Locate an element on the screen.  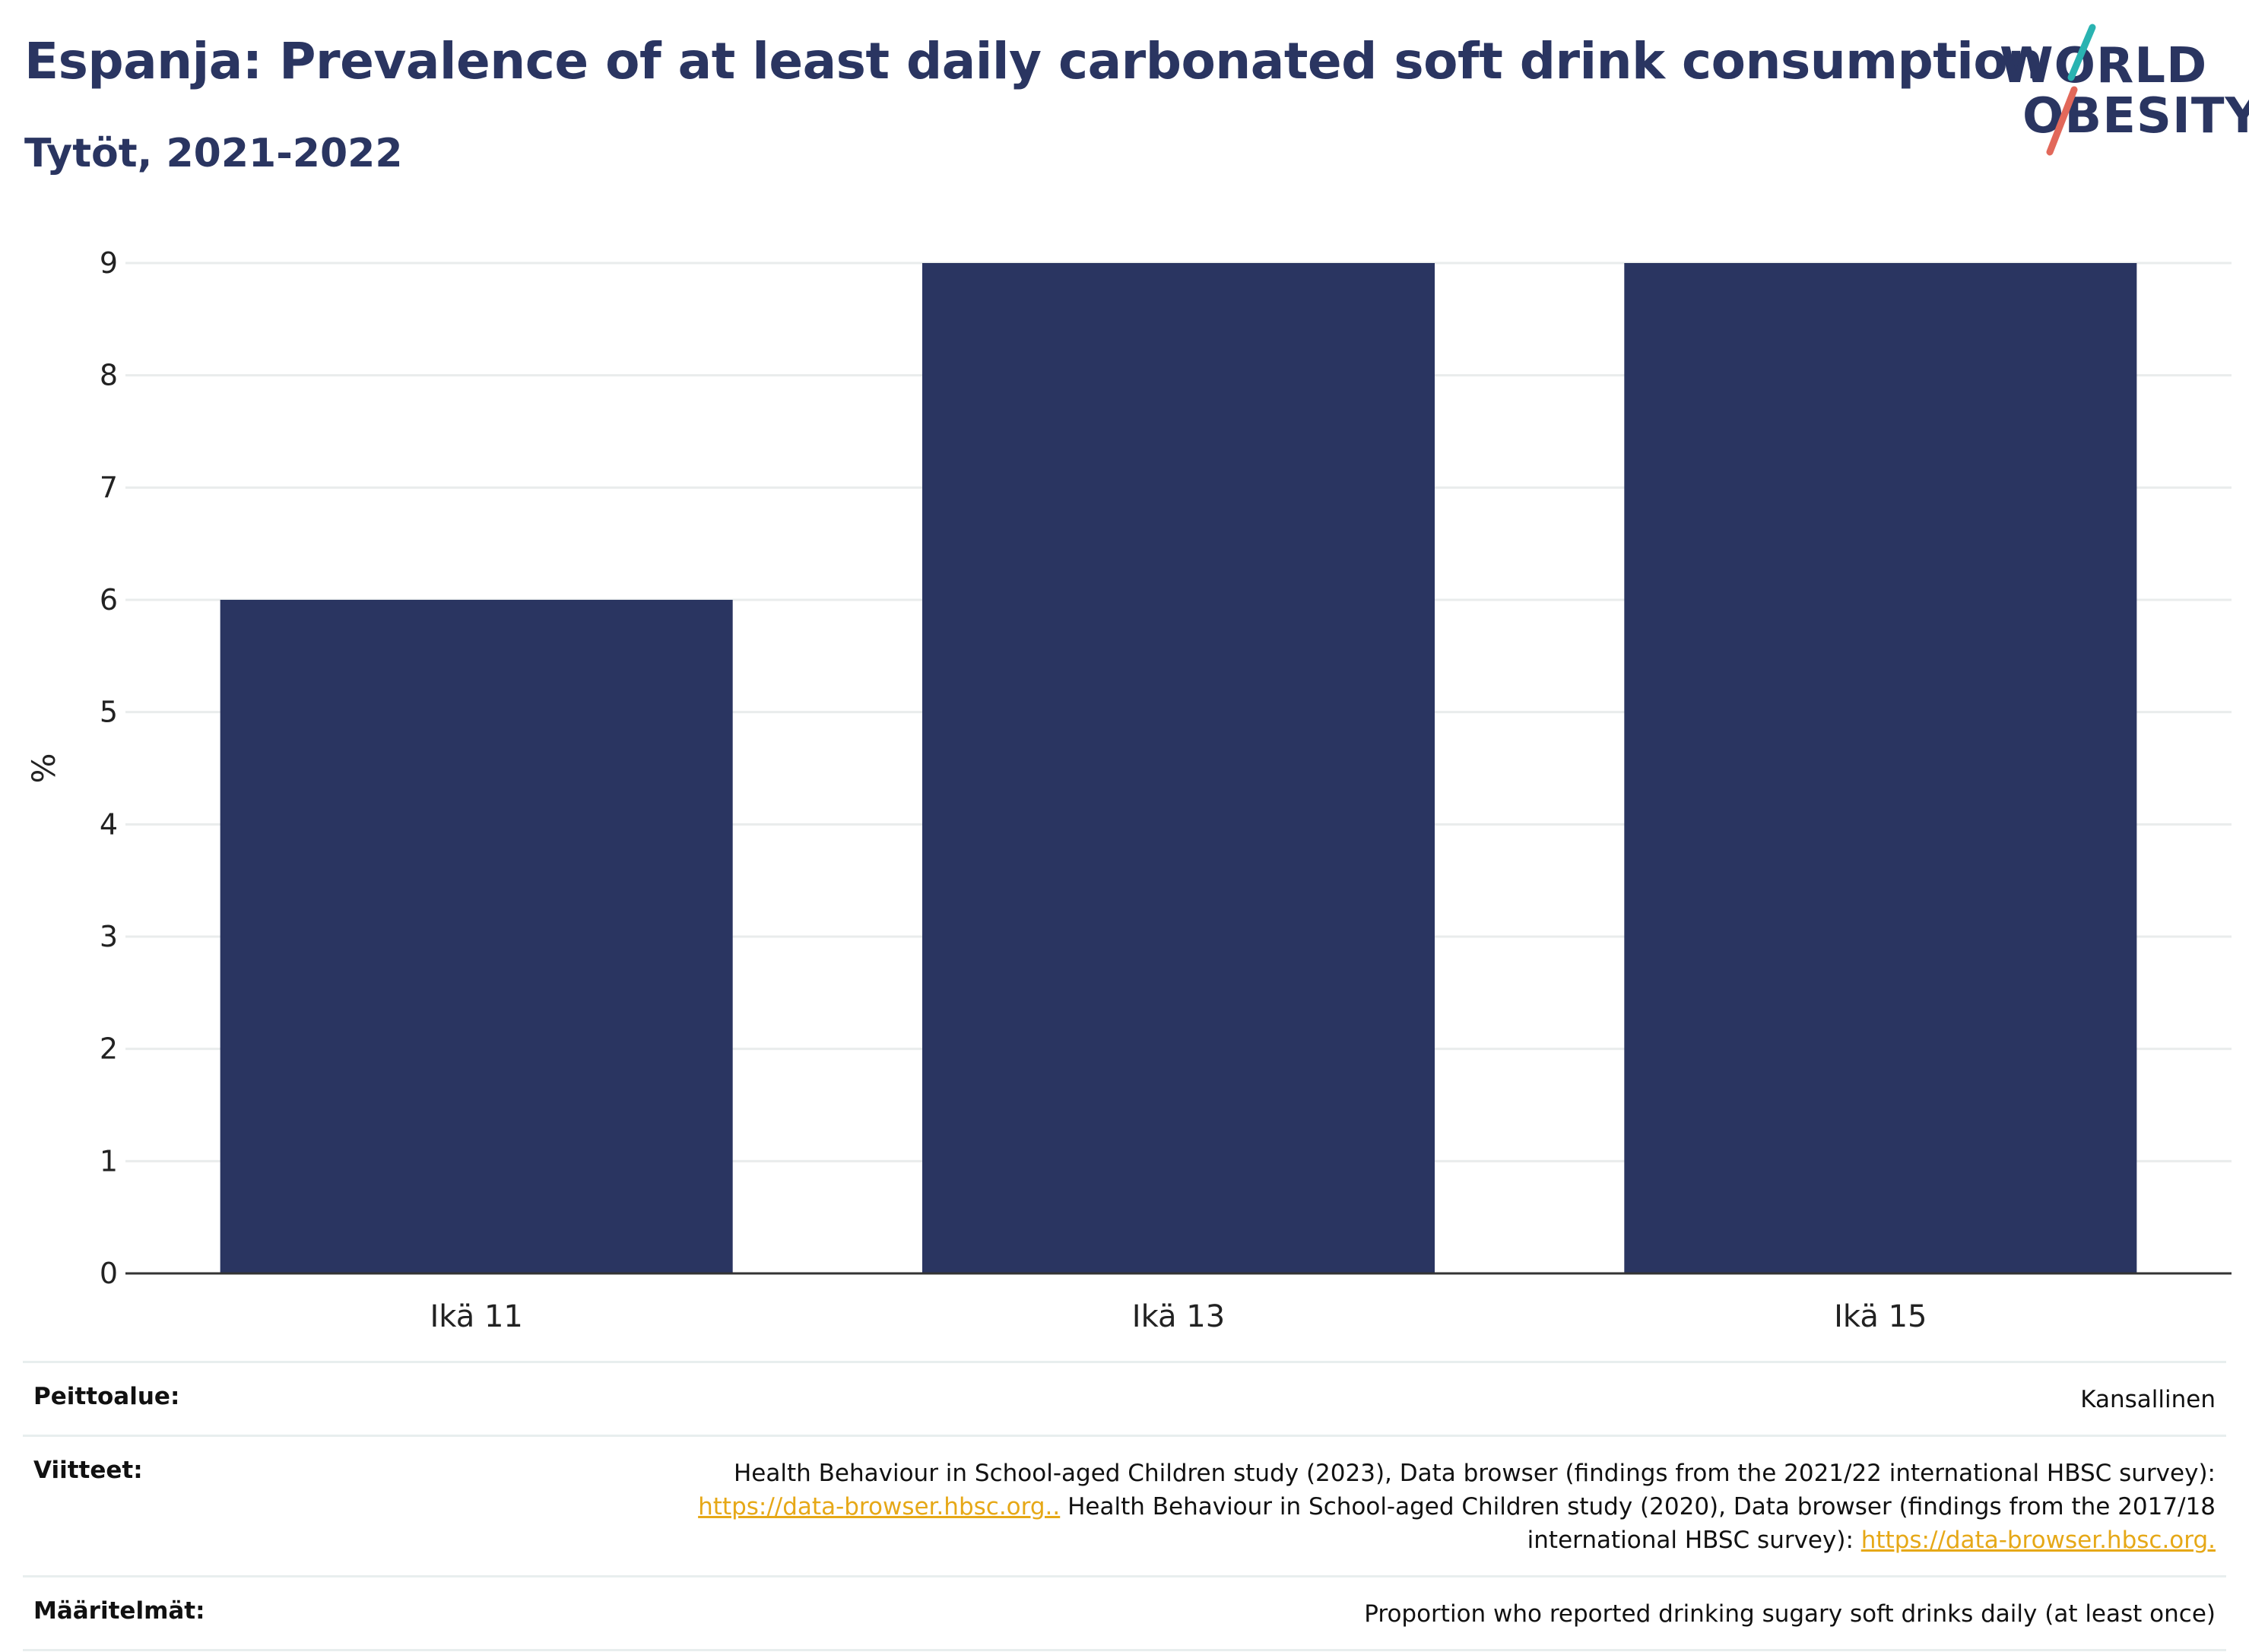
x-tick-label: Ikä 15 is located at coordinates (1880, 1316).